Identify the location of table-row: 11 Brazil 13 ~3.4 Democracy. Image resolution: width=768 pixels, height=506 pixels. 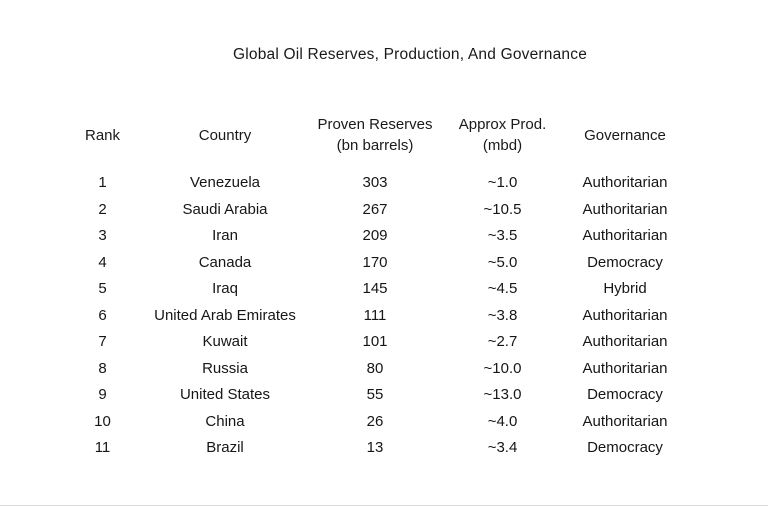
(375, 448).